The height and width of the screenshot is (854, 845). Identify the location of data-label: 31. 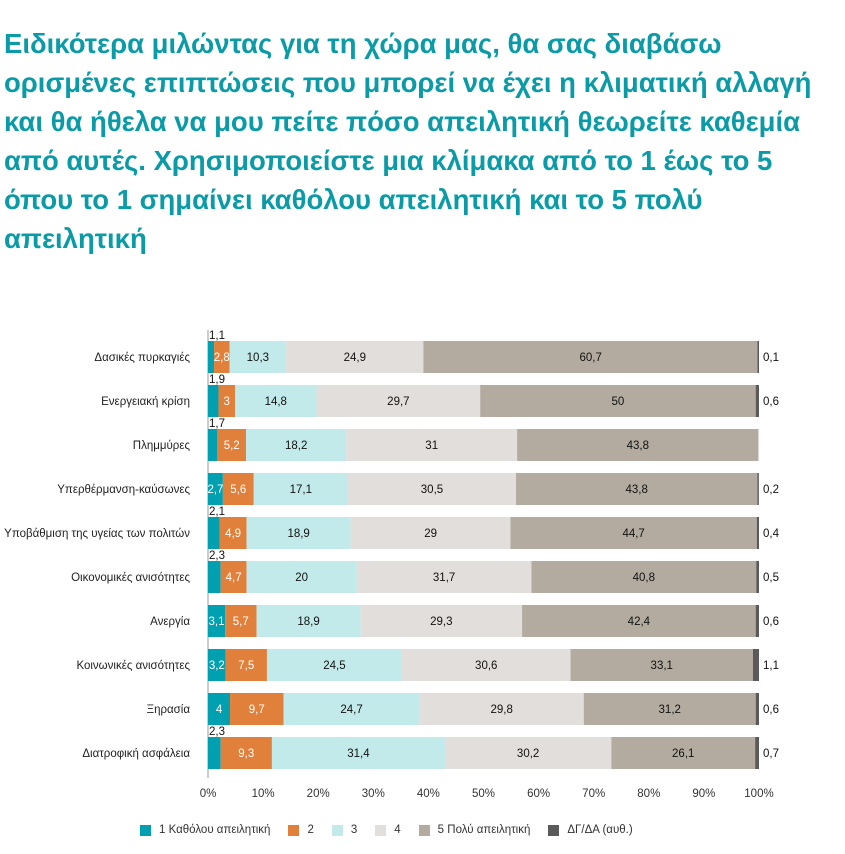
(431, 446).